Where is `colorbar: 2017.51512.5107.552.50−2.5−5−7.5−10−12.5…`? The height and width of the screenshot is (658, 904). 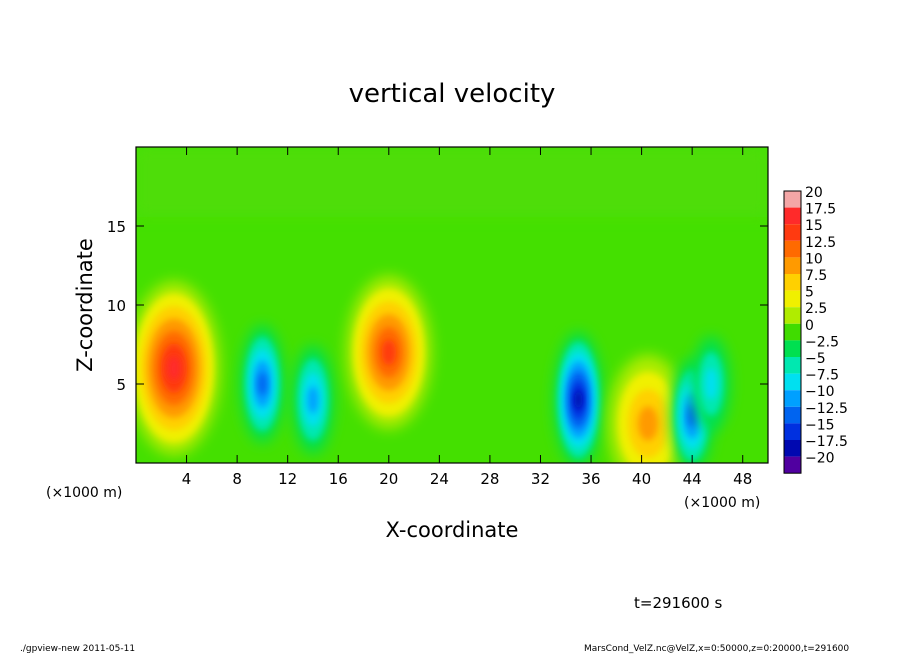
colorbar: 2017.51512.5107.552.50−2.5−5−7.5−10−12.5… is located at coordinates (815, 329).